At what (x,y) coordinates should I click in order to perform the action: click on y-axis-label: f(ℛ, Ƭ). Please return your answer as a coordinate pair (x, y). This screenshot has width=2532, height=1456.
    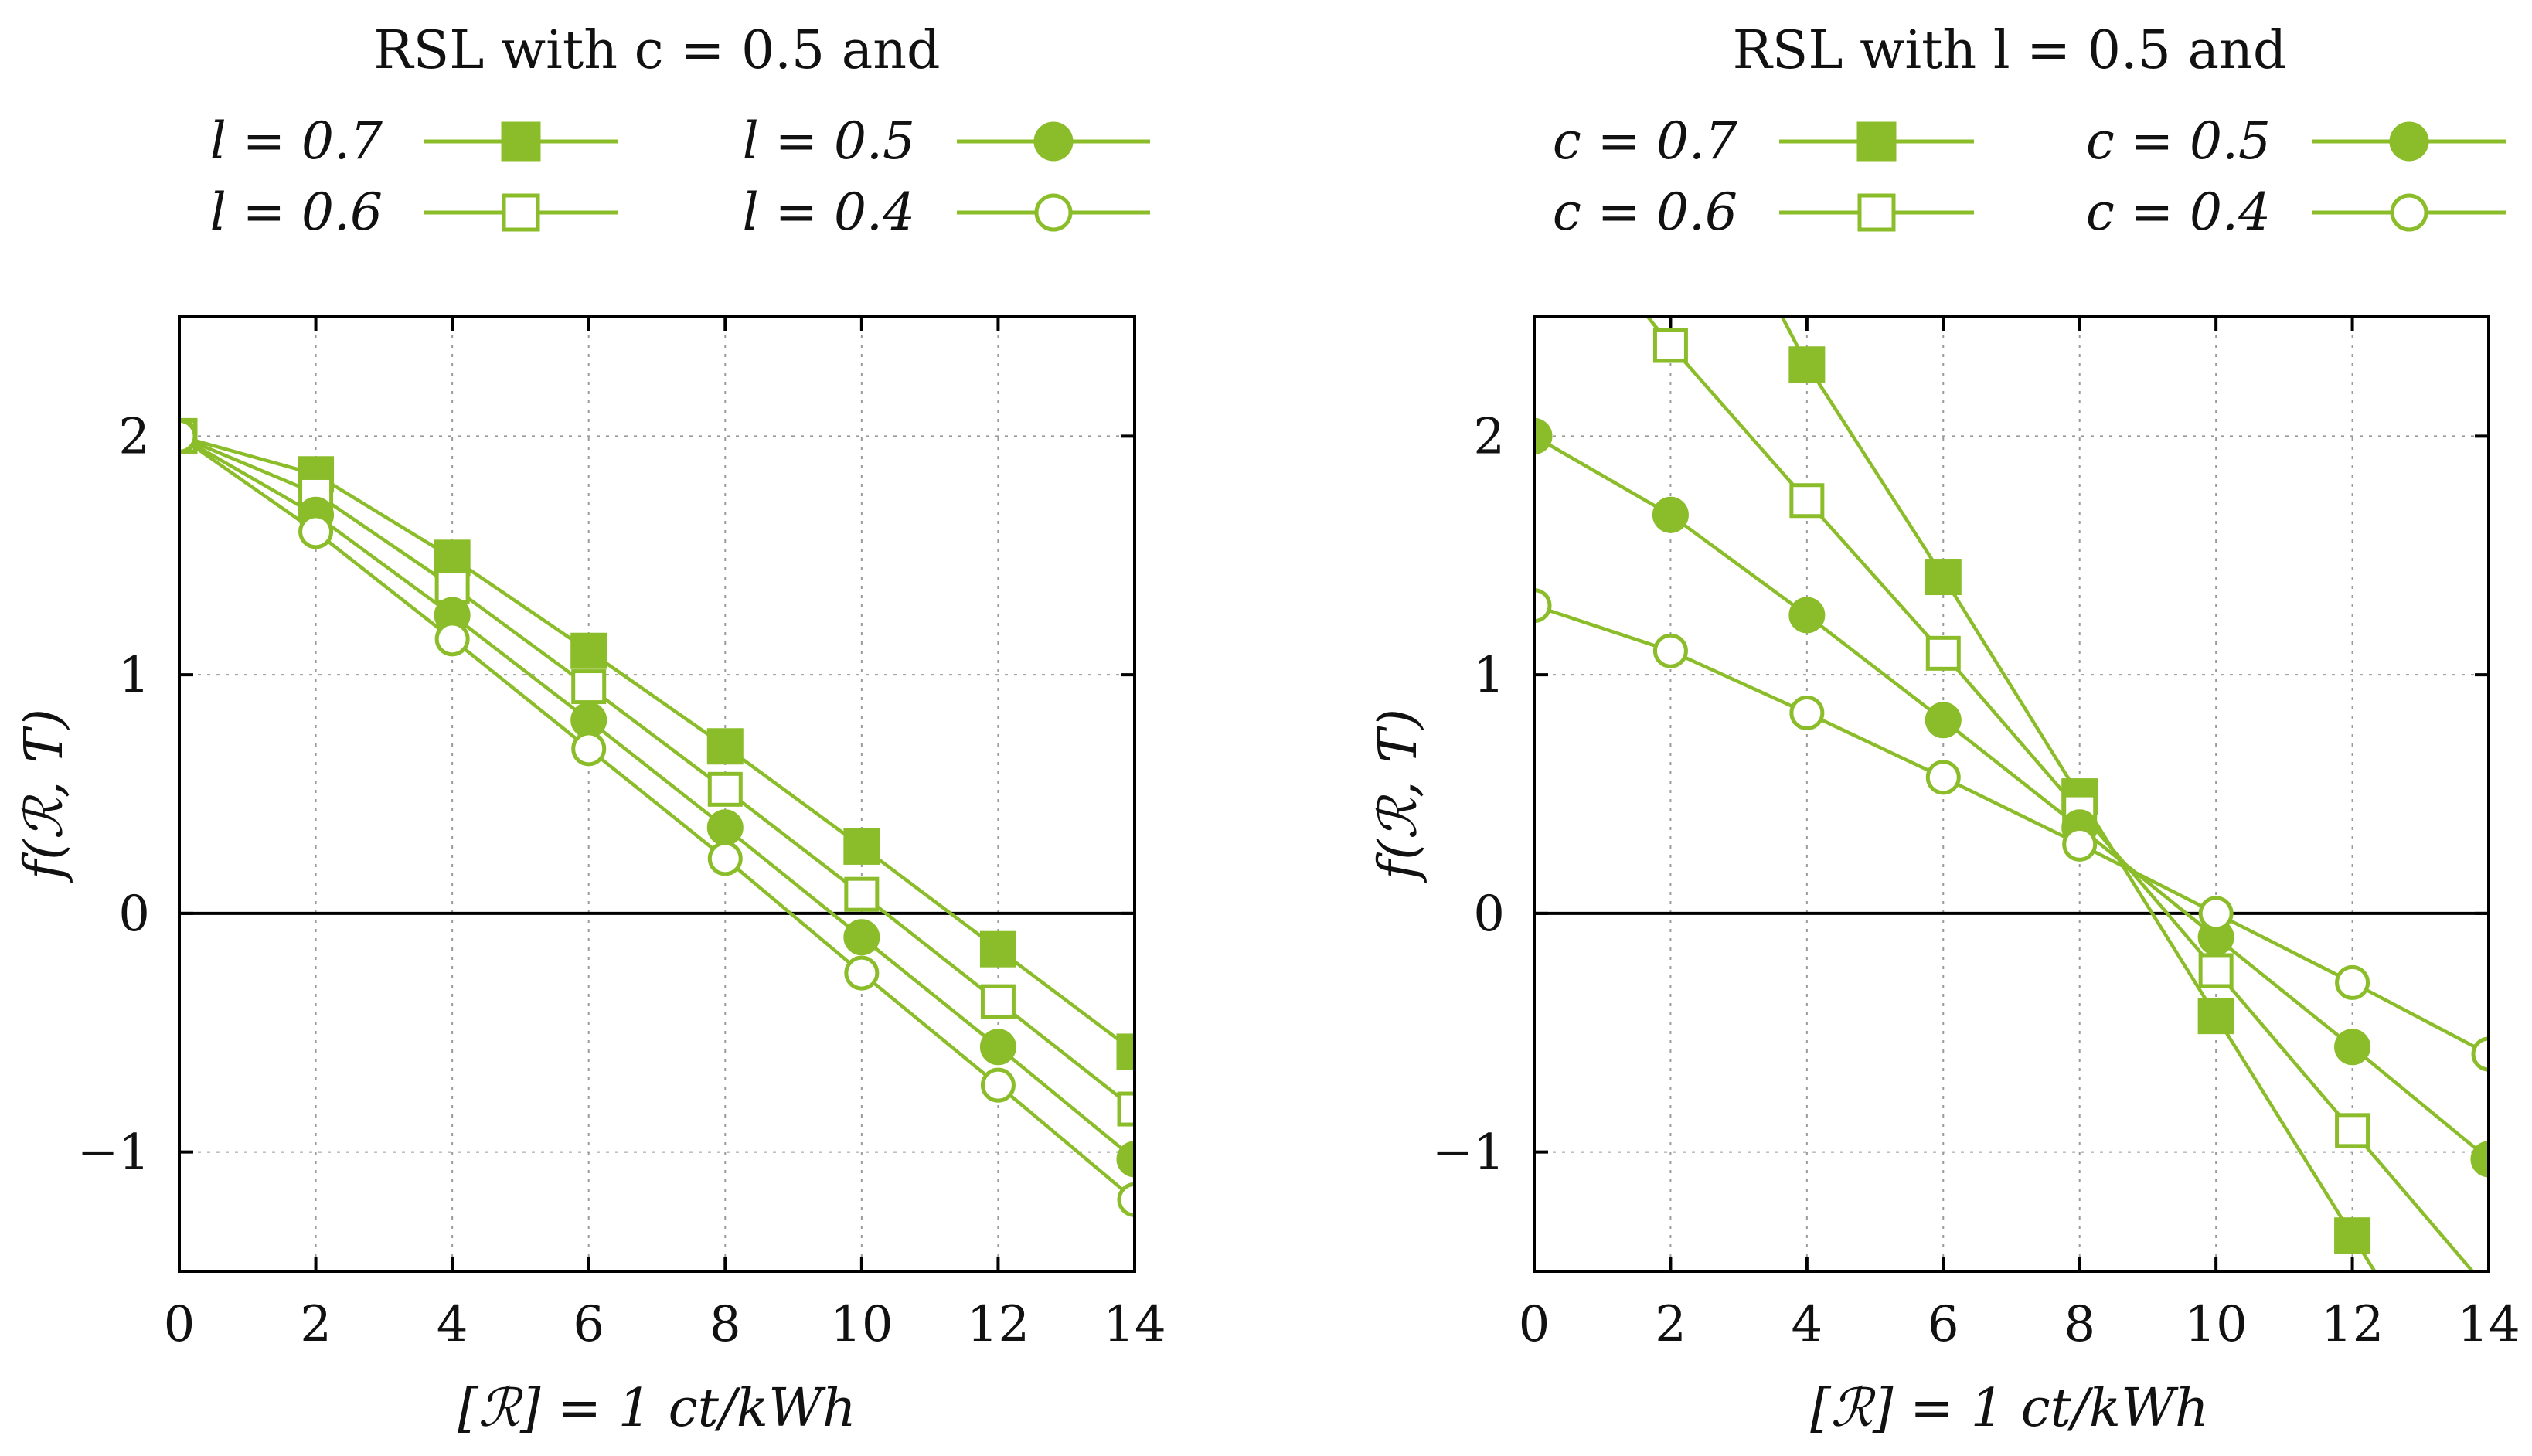
    Looking at the image, I should click on (44, 796).